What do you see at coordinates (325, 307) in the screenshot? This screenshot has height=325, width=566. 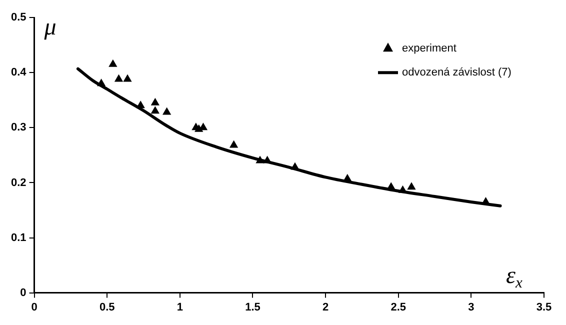 I see `x-tick-label: 2` at bounding box center [325, 307].